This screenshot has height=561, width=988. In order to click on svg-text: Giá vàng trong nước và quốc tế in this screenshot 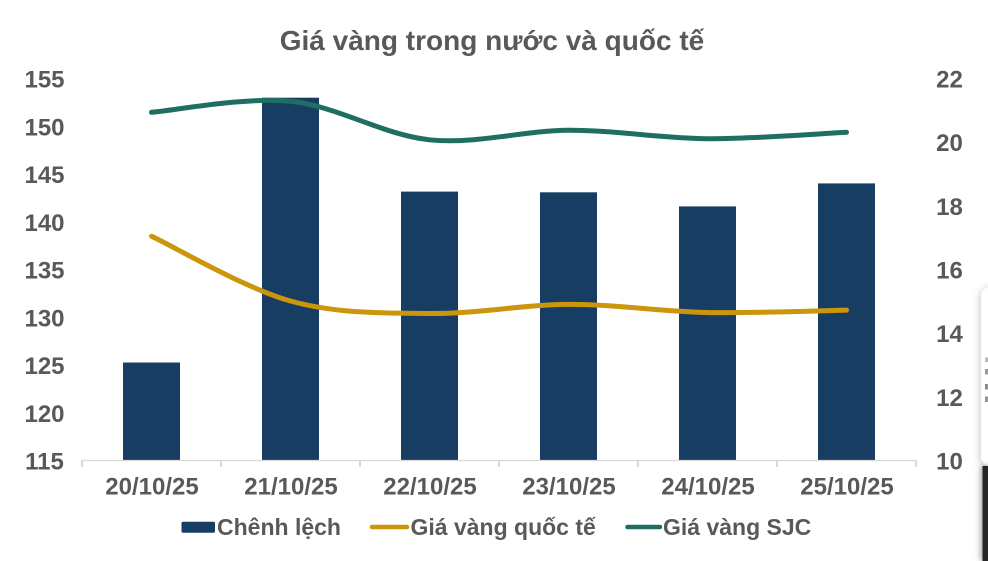, I will do `click(492, 40)`.